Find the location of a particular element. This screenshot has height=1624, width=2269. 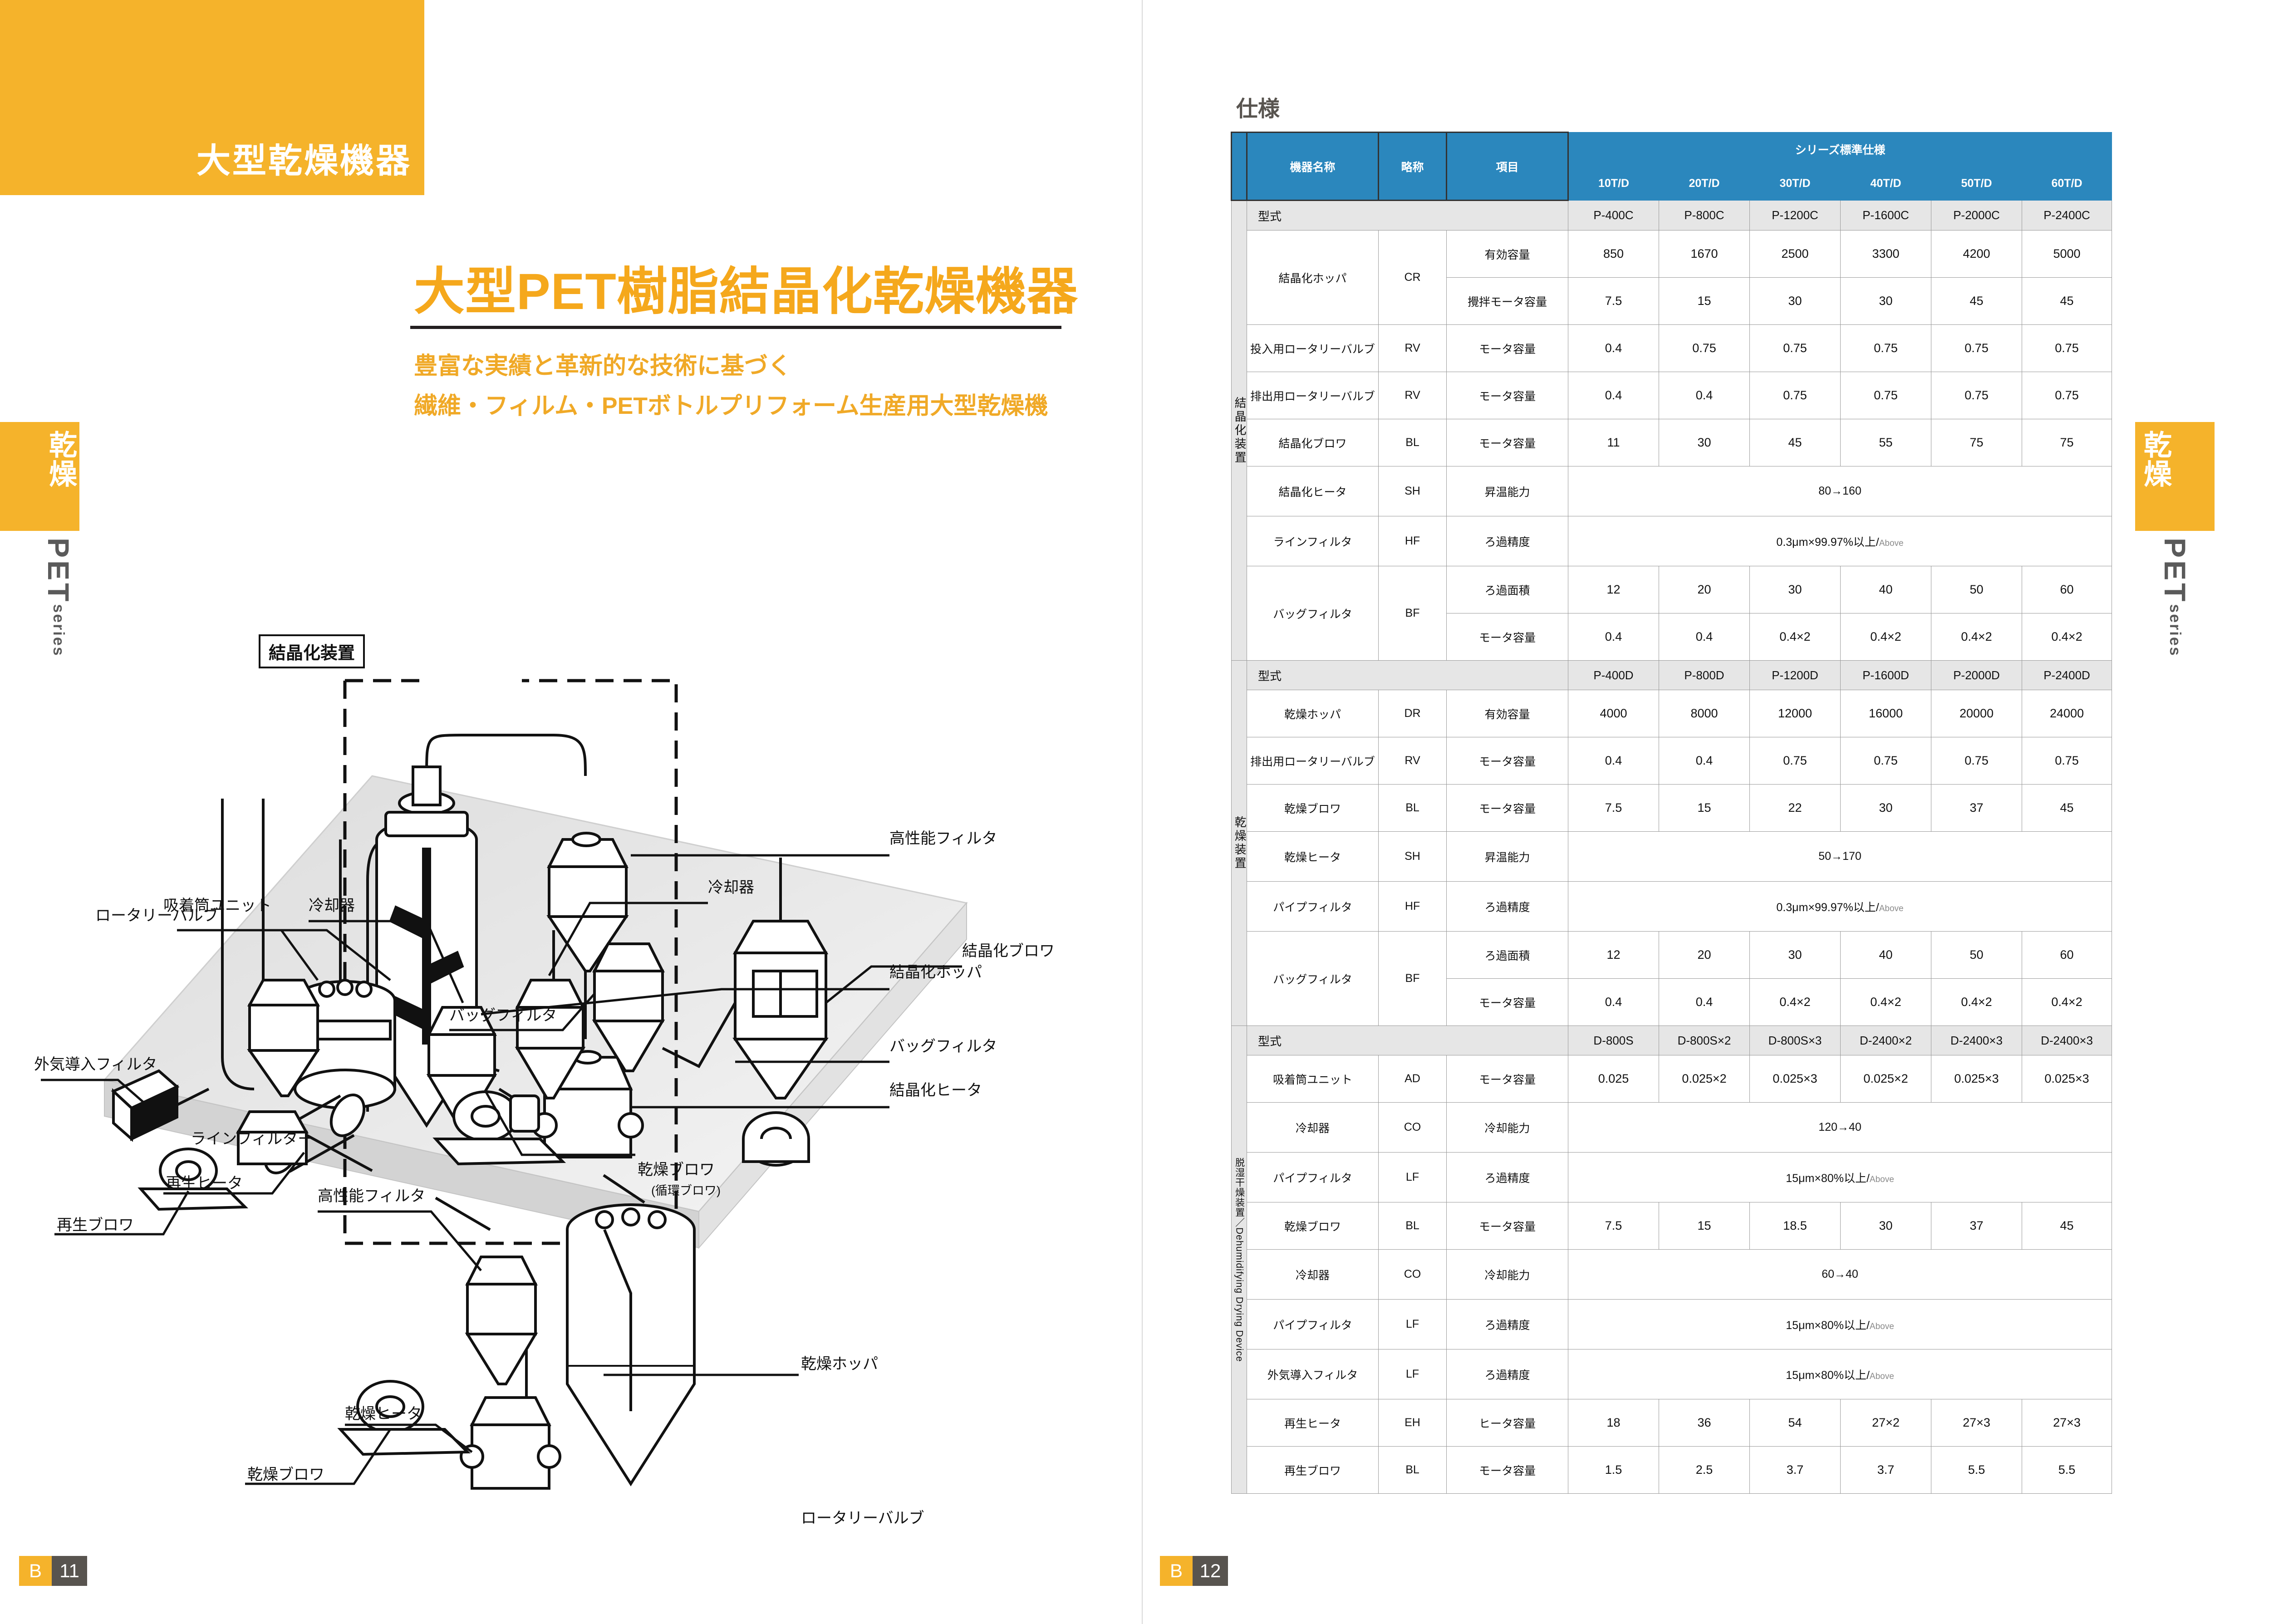

table-cell-value: 50 is located at coordinates (1976, 955).